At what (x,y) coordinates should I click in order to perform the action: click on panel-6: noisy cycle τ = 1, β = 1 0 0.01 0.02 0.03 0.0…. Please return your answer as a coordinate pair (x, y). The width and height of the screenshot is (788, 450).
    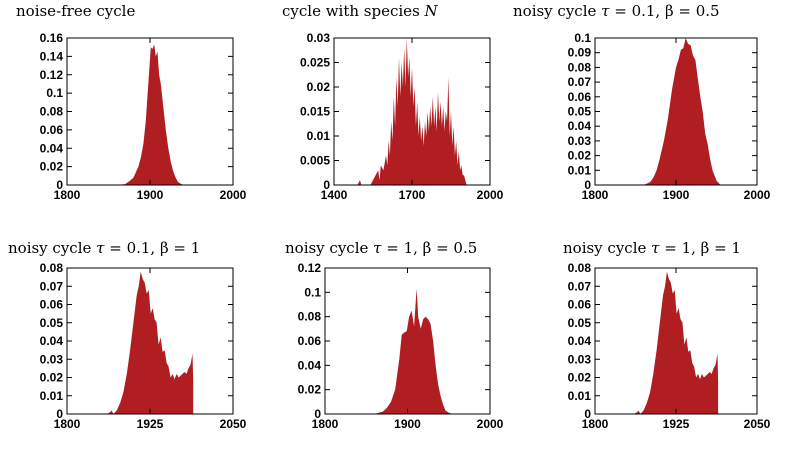
    Looking at the image, I should click on (667, 335).